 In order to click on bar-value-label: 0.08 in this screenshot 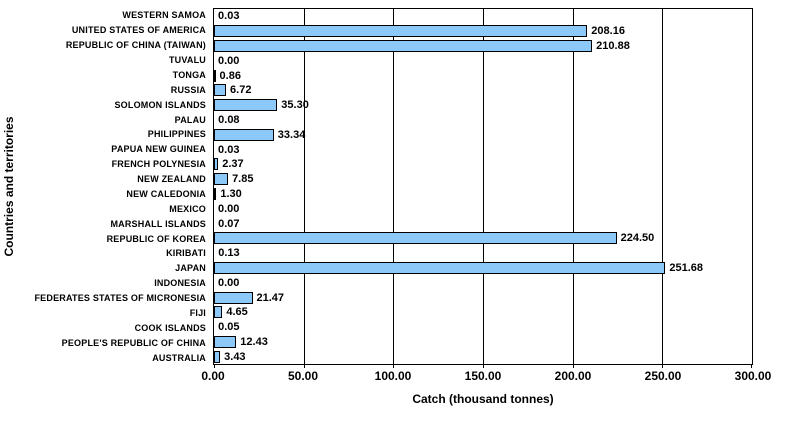, I will do `click(229, 119)`.